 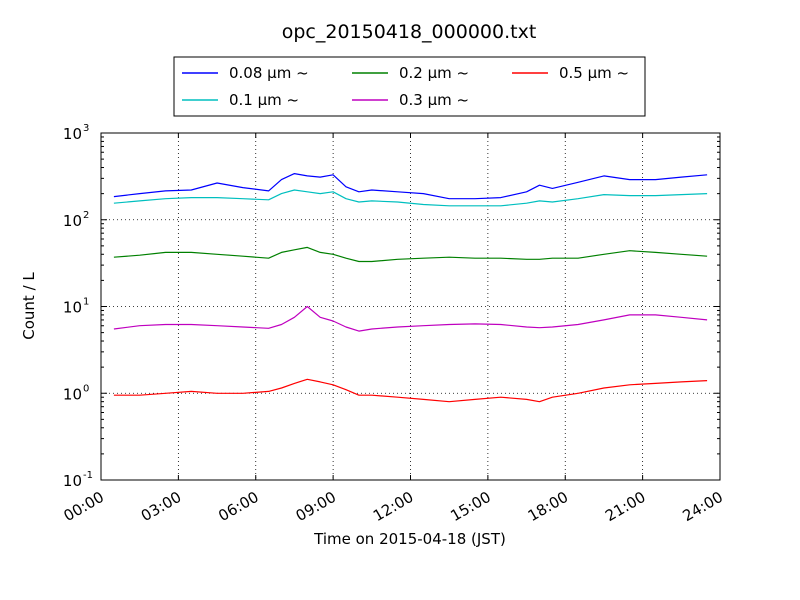 I want to click on chart-title: opc_20150418_000000.txt, so click(x=409, y=32).